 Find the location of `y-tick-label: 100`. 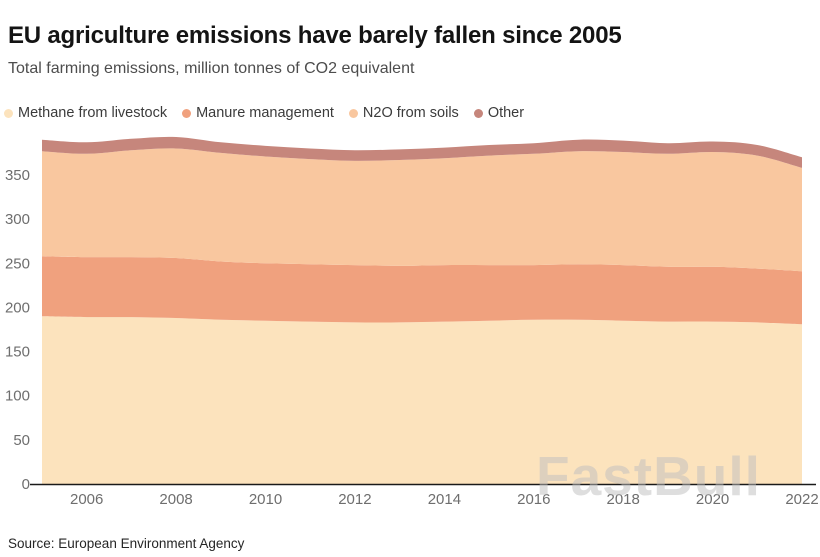

y-tick-label: 100 is located at coordinates (17, 396).